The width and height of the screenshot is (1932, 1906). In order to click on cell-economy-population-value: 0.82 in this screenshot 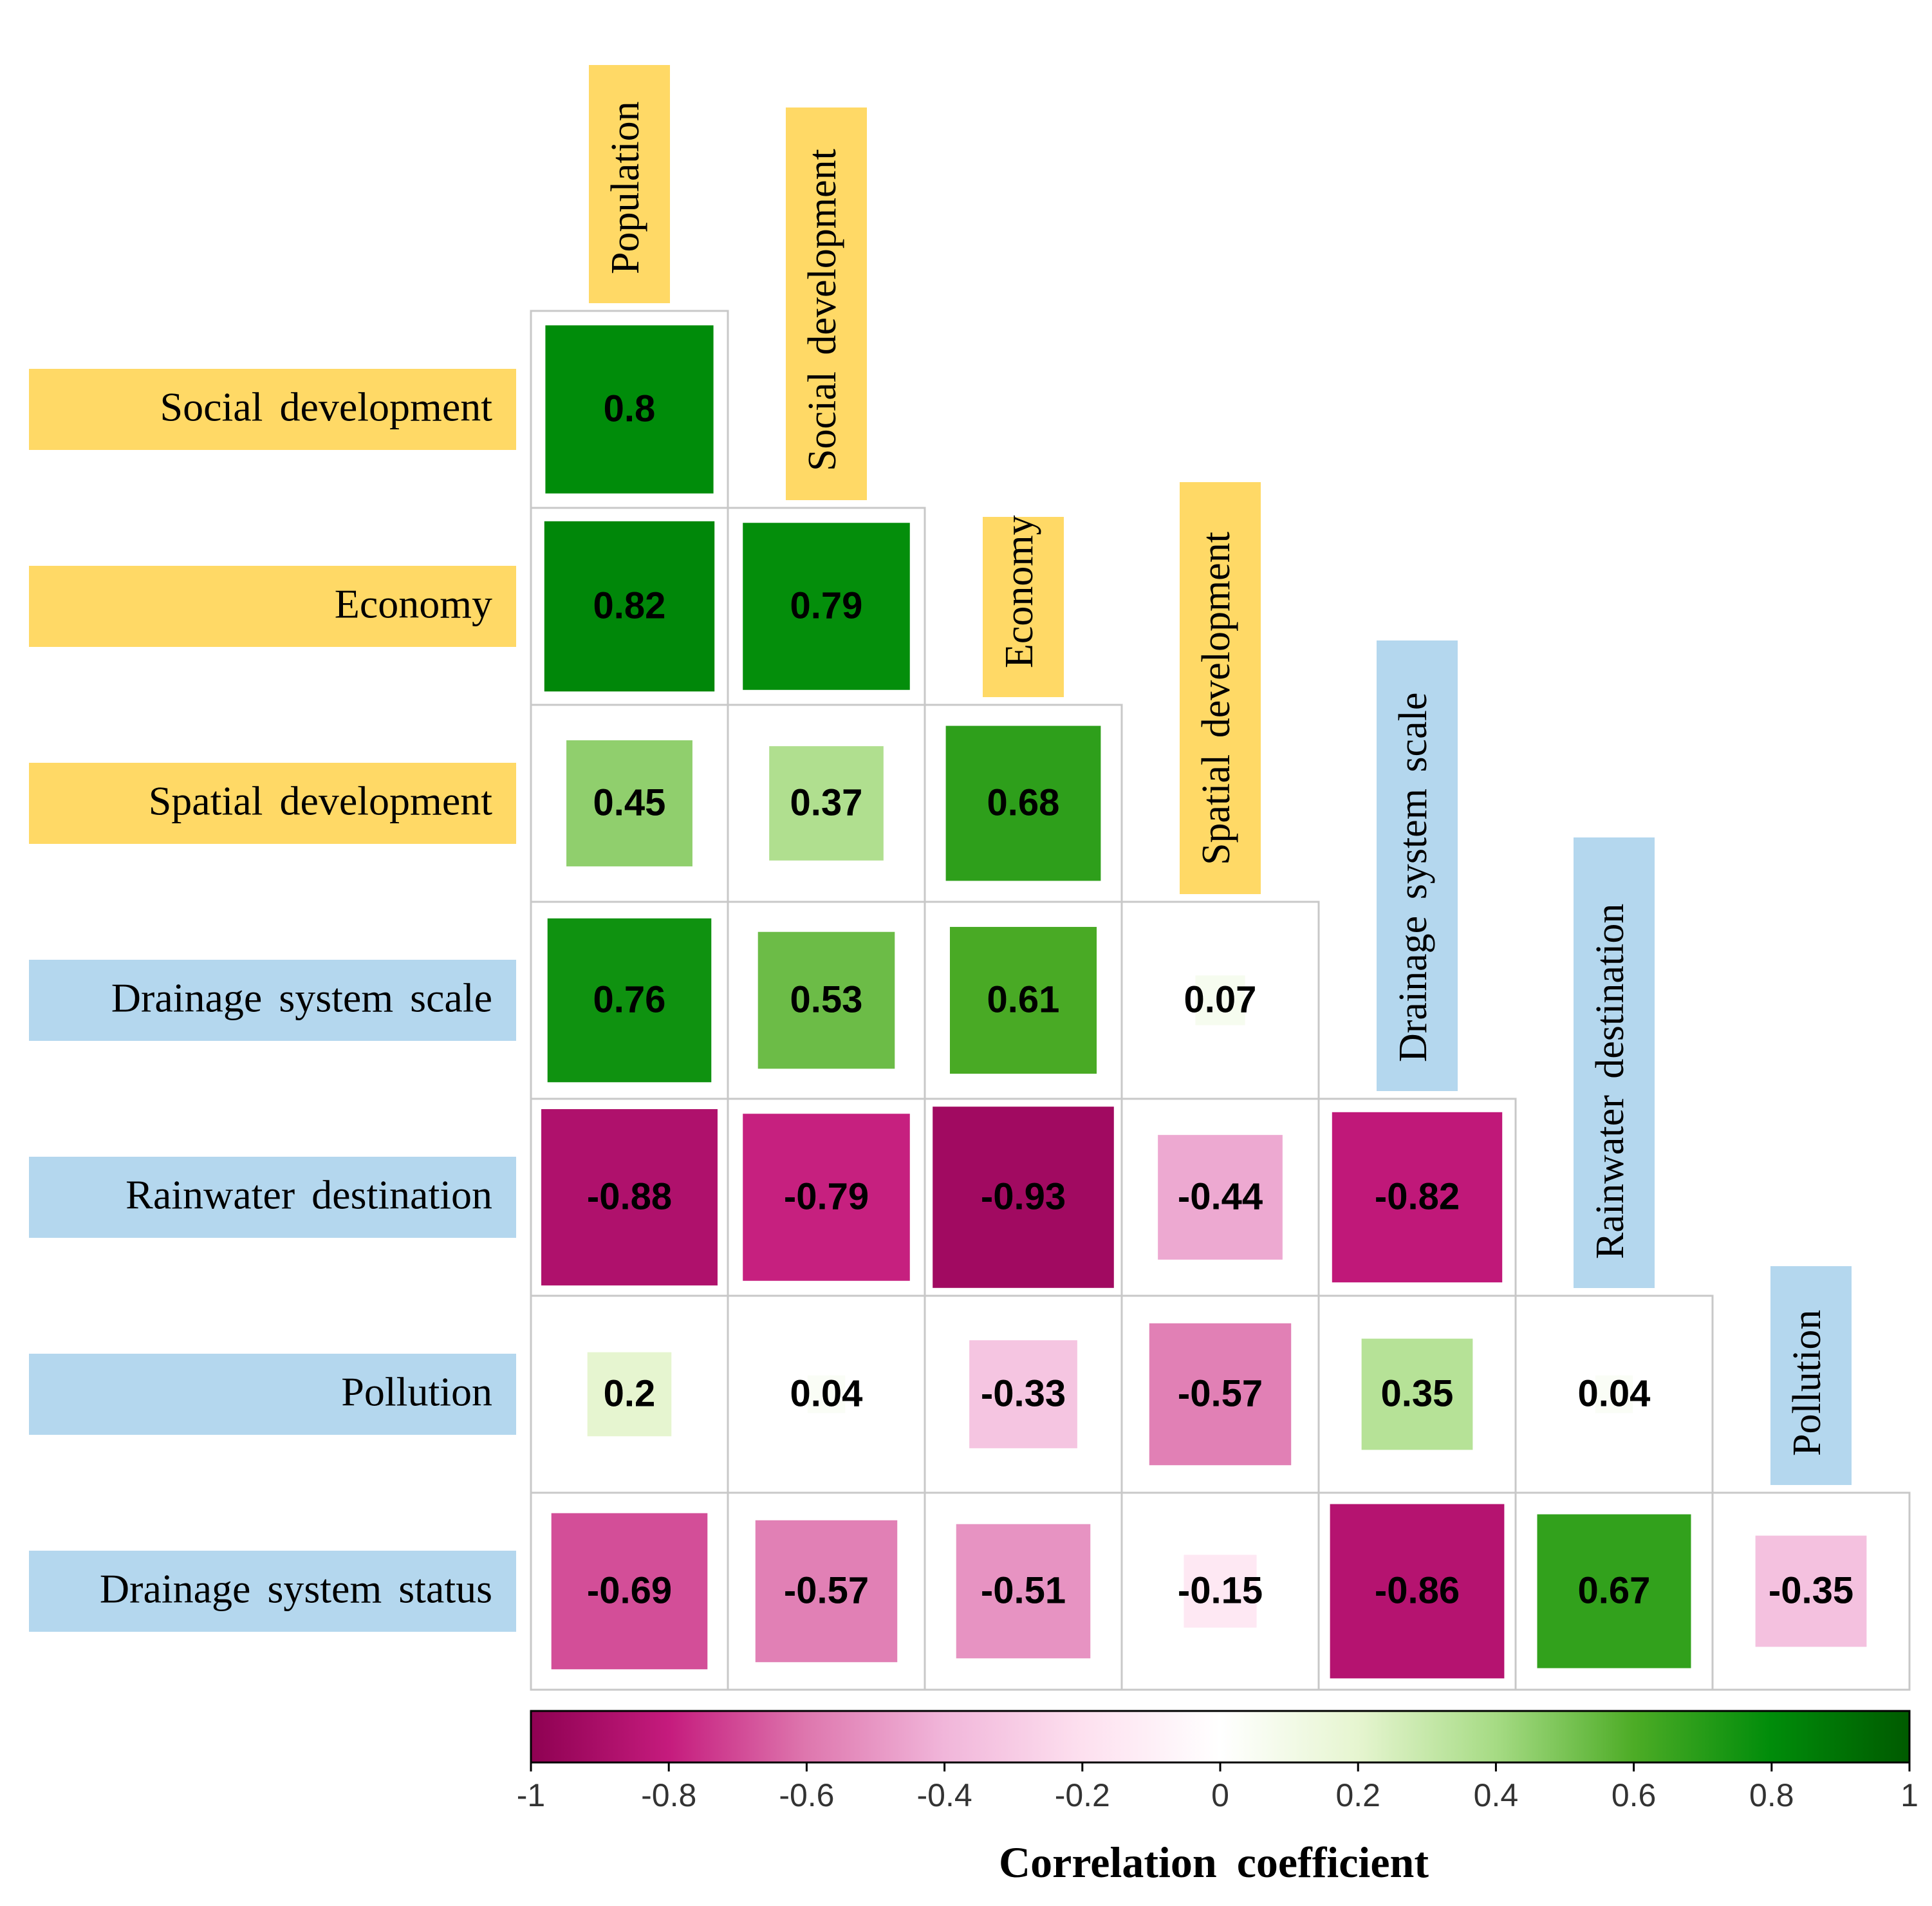, I will do `click(629, 605)`.